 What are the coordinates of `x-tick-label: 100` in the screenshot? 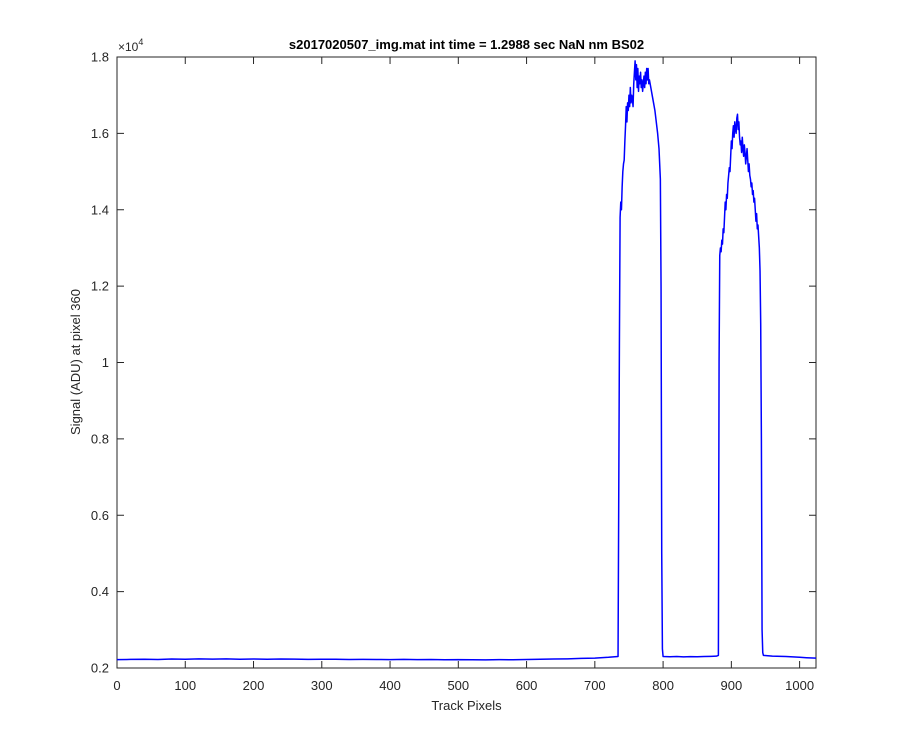 It's located at (185, 685).